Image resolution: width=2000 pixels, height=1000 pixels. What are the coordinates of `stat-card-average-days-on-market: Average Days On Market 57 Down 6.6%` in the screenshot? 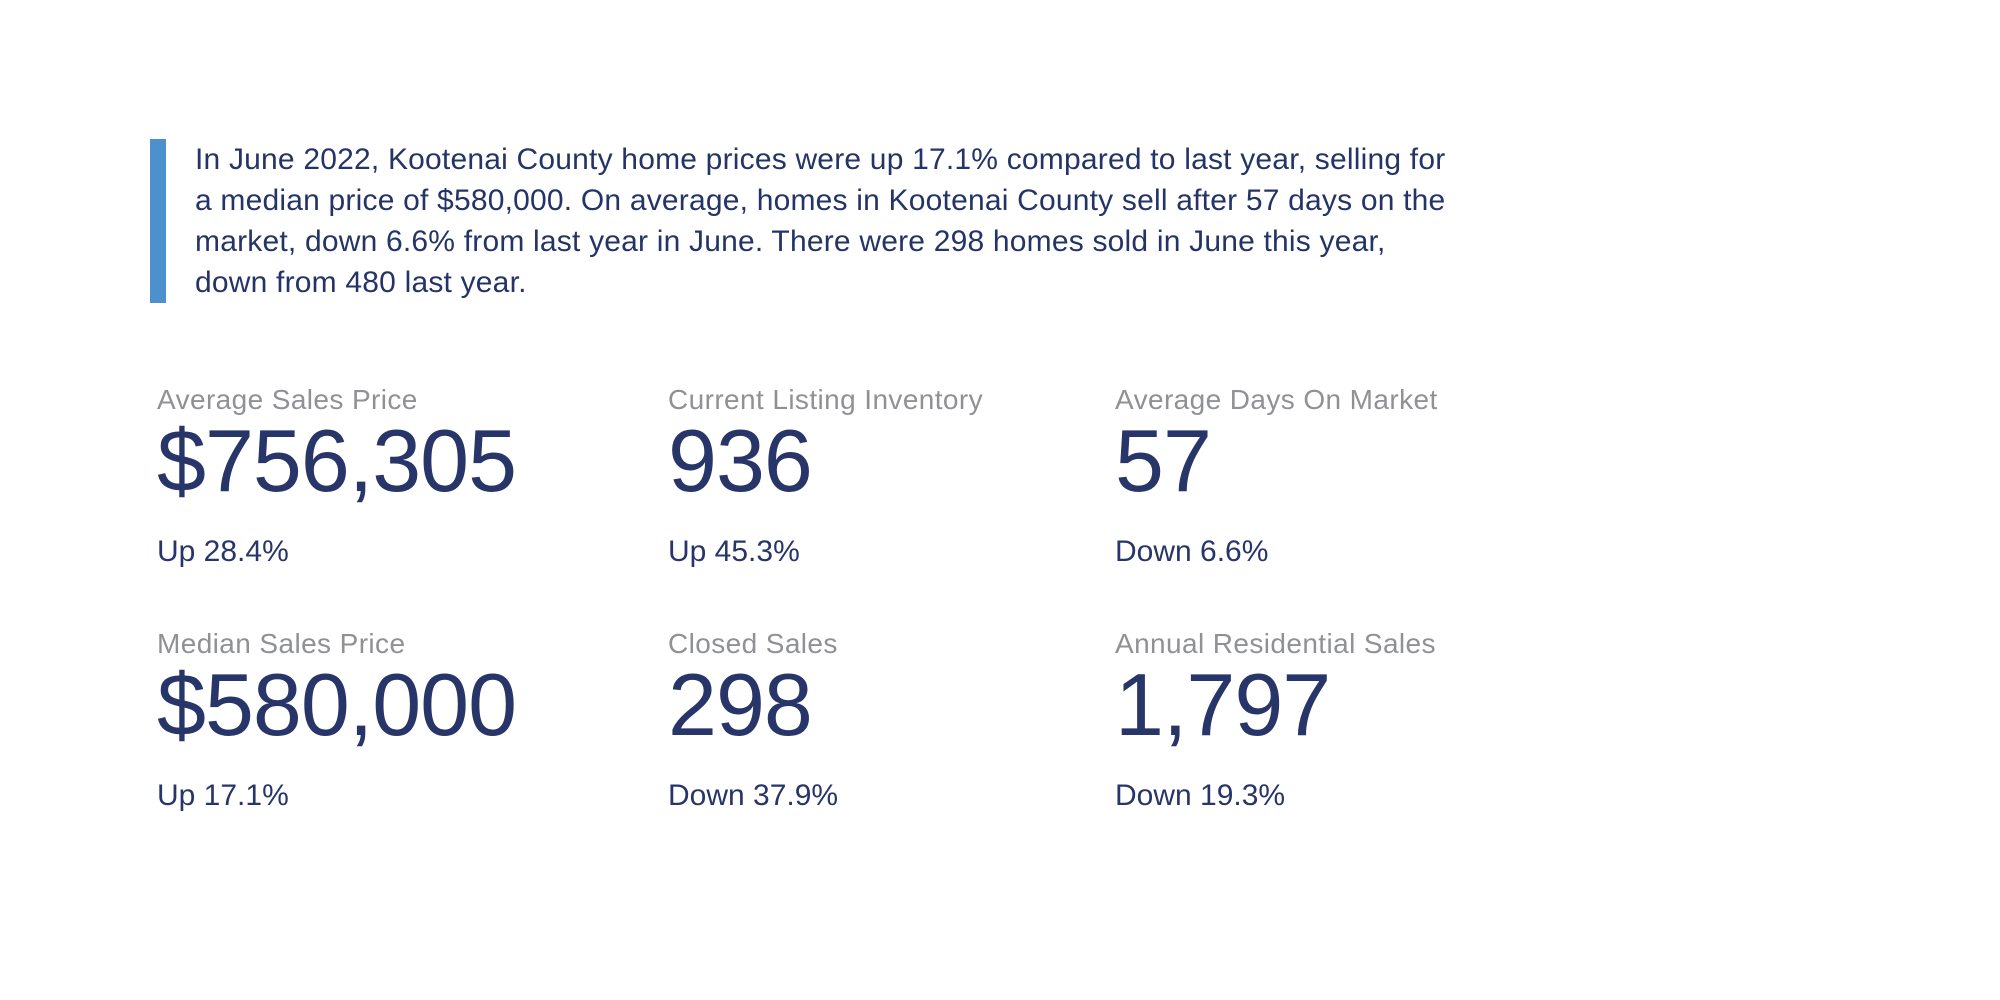 It's located at (1375, 476).